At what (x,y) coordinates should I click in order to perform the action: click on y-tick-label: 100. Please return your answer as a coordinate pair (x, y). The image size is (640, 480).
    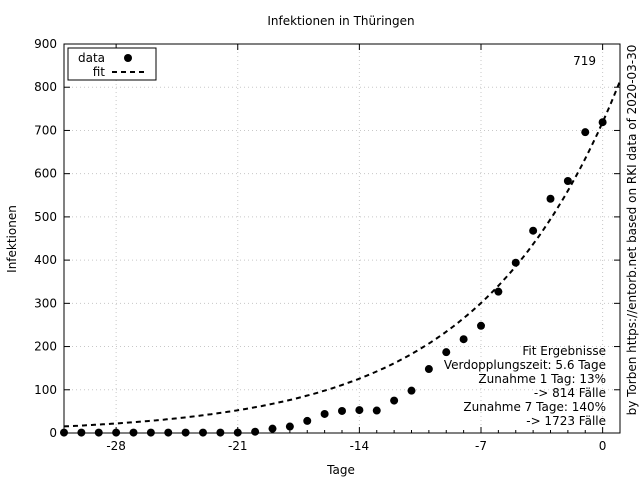
    Looking at the image, I should click on (45, 390).